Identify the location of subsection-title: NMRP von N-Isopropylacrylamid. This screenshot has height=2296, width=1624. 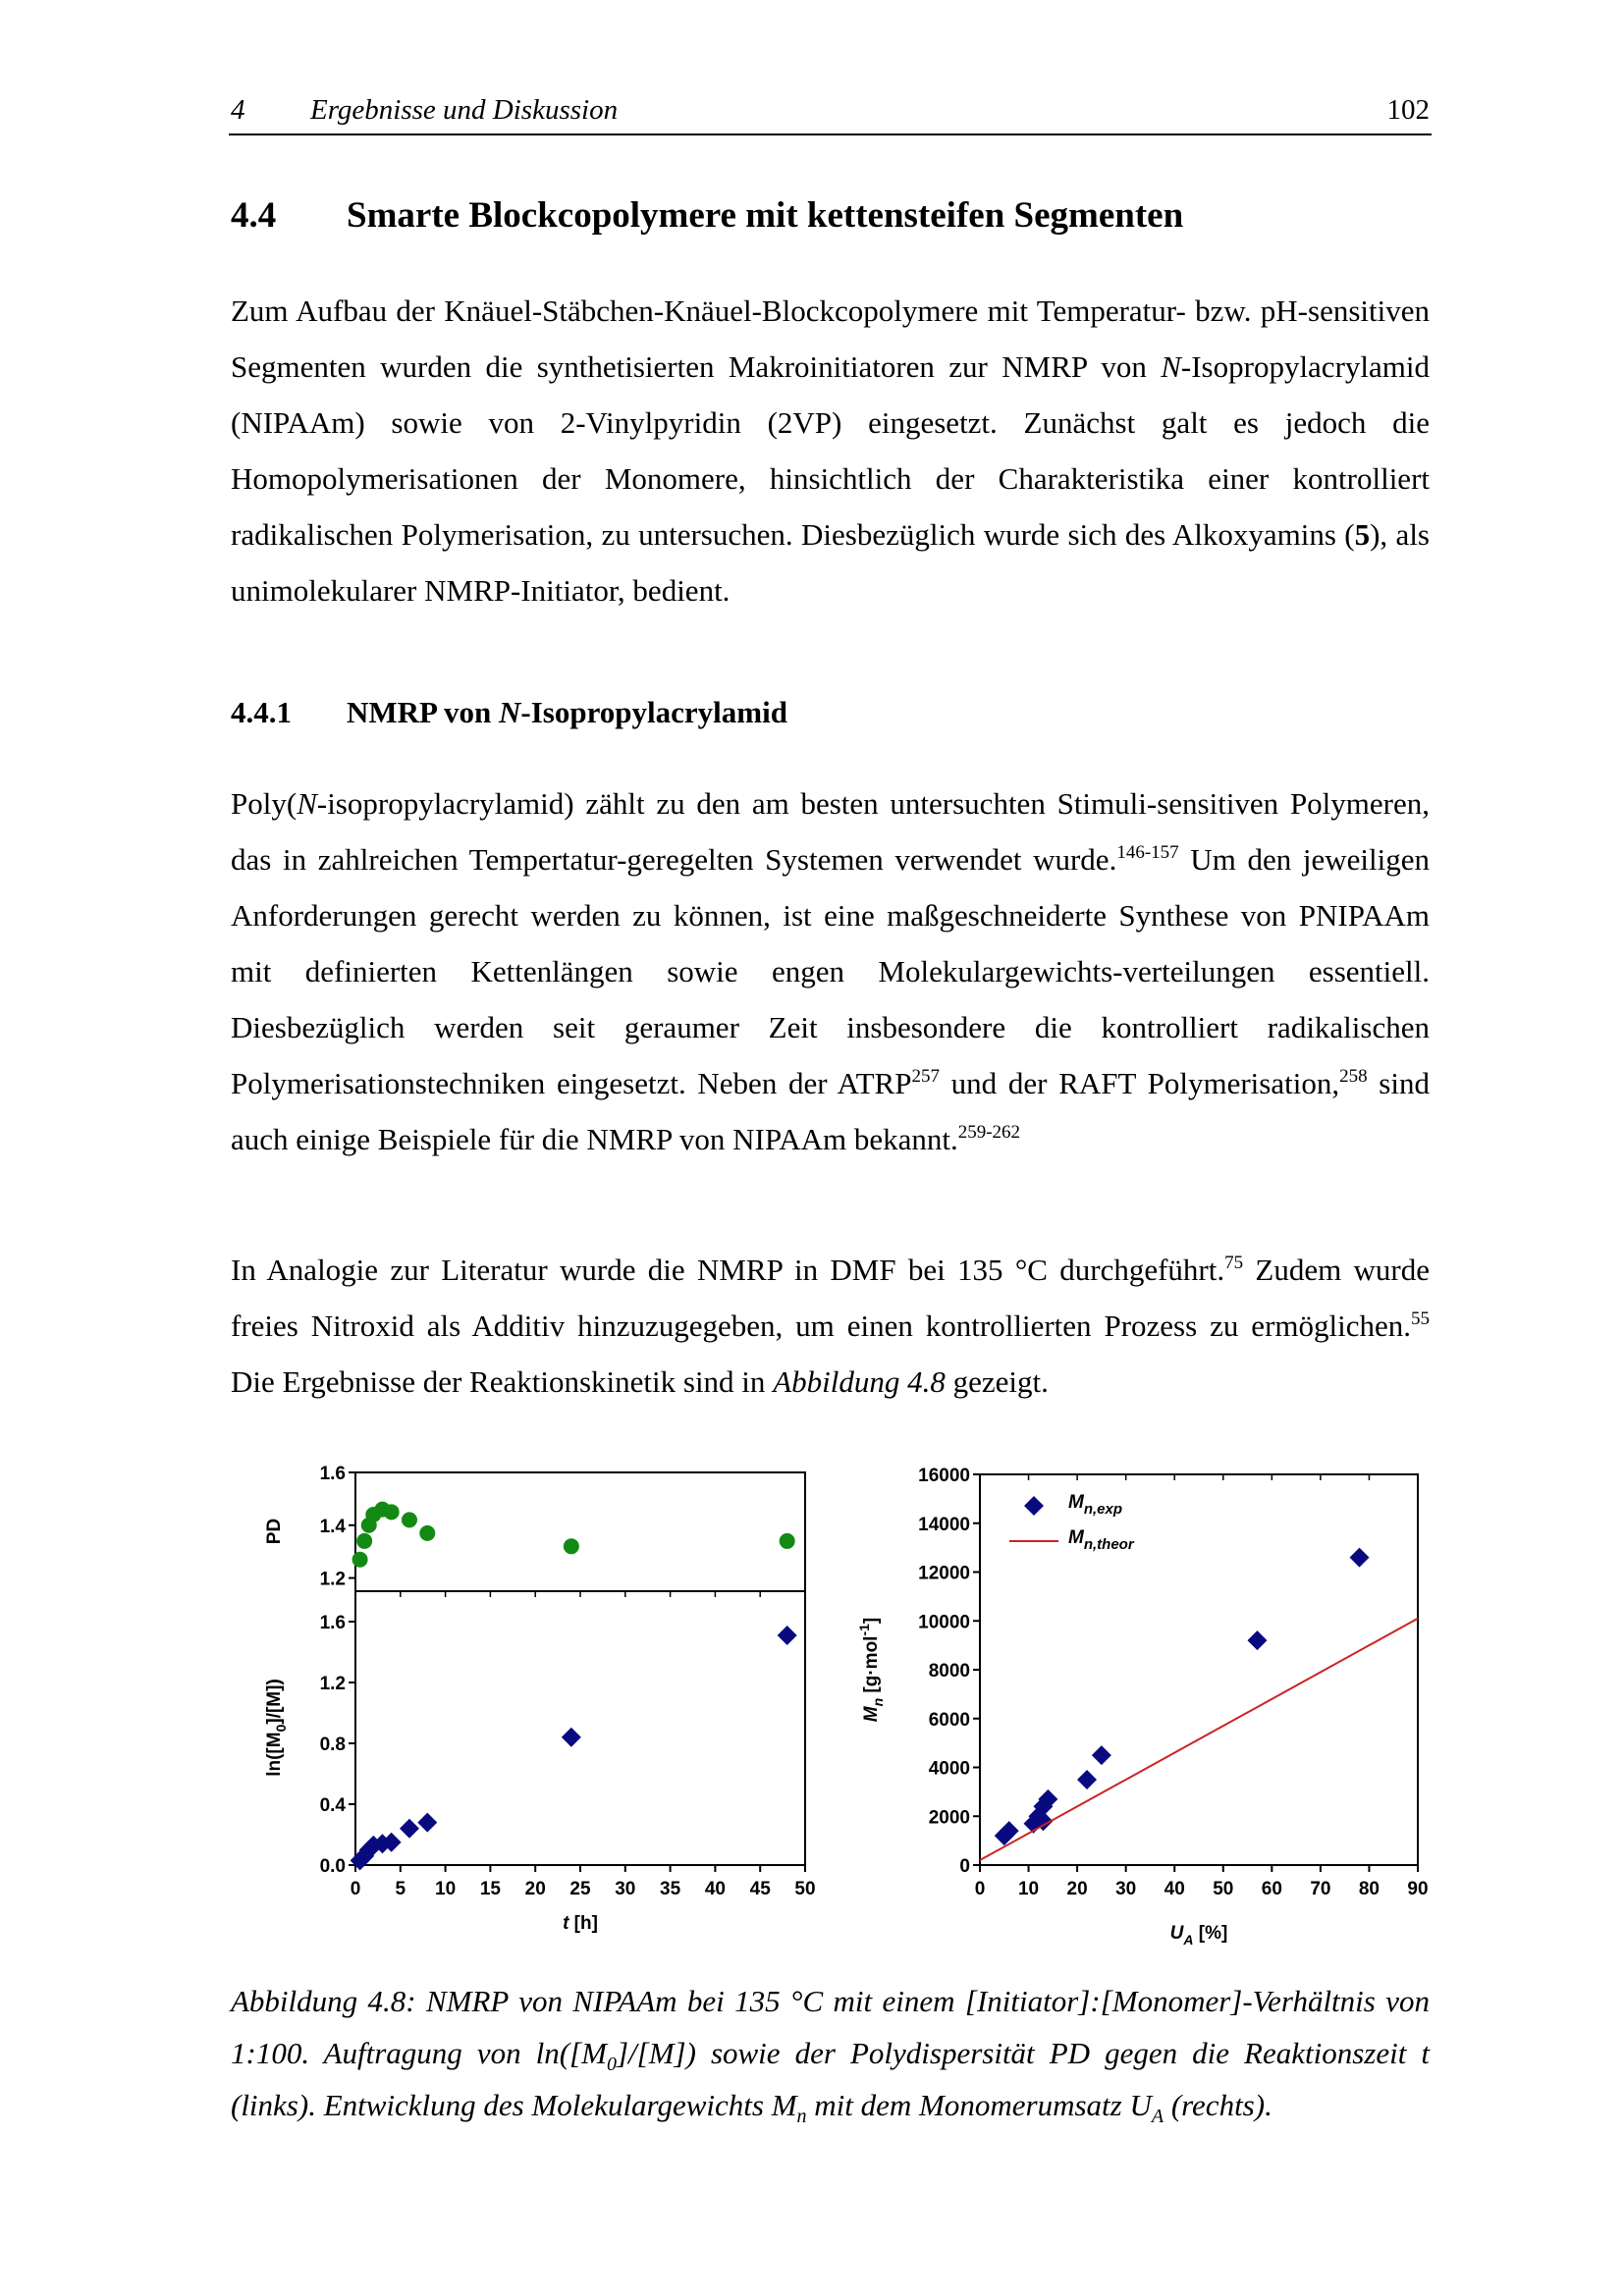
(567, 713).